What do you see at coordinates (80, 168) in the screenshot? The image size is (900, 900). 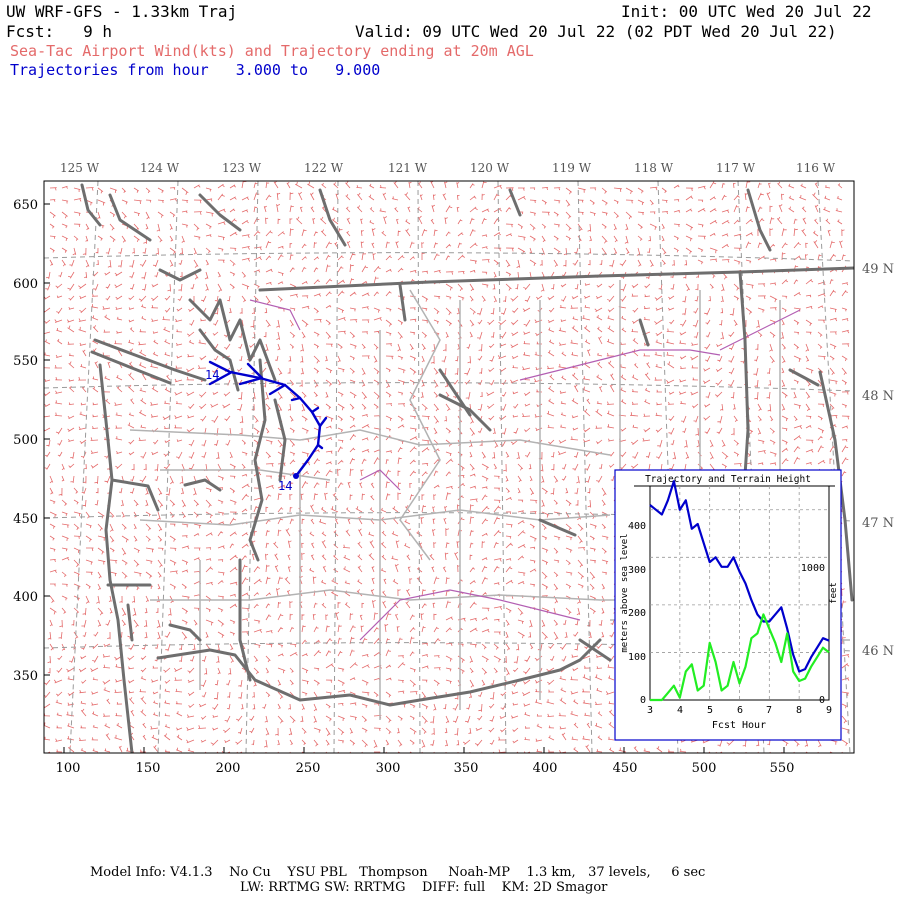 I see `lon-label: 125 W` at bounding box center [80, 168].